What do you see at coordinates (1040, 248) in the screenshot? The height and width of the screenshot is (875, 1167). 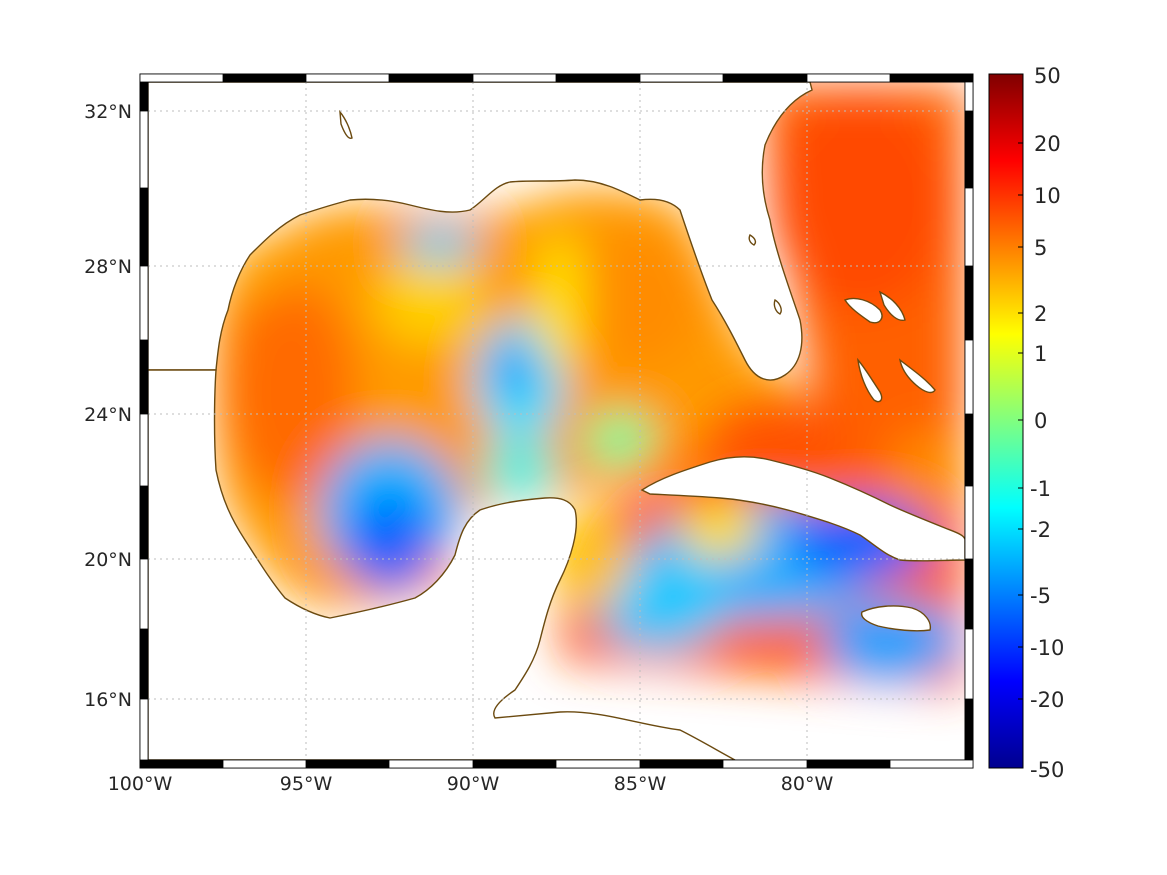 I see `colorbar-tick-label: 5` at bounding box center [1040, 248].